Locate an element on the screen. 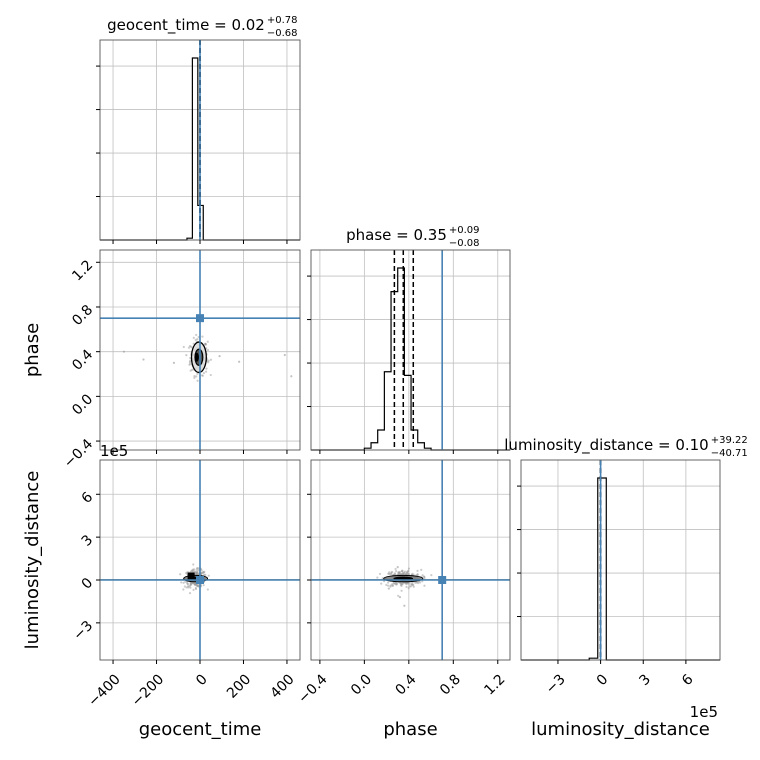  panel-phase-vs-phase is located at coordinates (409, 351).